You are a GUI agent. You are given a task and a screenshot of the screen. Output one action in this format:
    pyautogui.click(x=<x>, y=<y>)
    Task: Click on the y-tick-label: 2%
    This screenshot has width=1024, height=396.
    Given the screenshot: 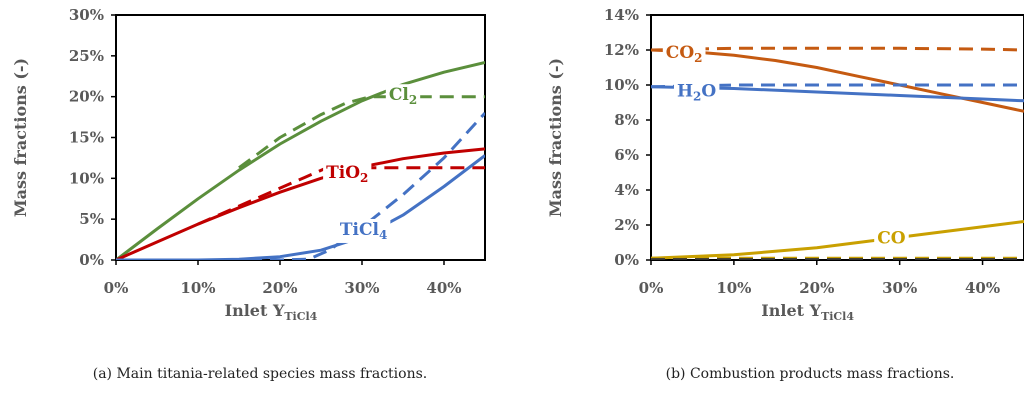 What is the action you would take?
    pyautogui.click(x=626, y=225)
    